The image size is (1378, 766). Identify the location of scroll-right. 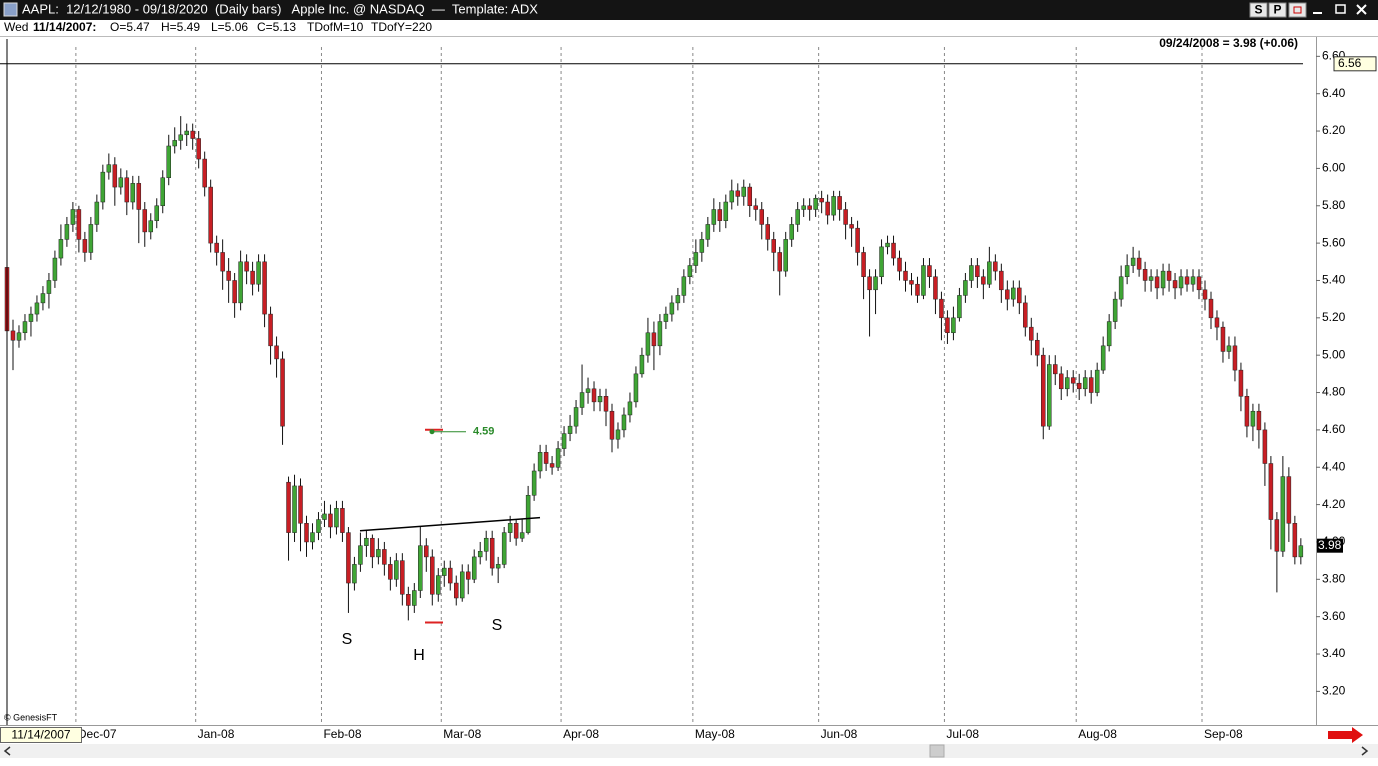
(1365, 751).